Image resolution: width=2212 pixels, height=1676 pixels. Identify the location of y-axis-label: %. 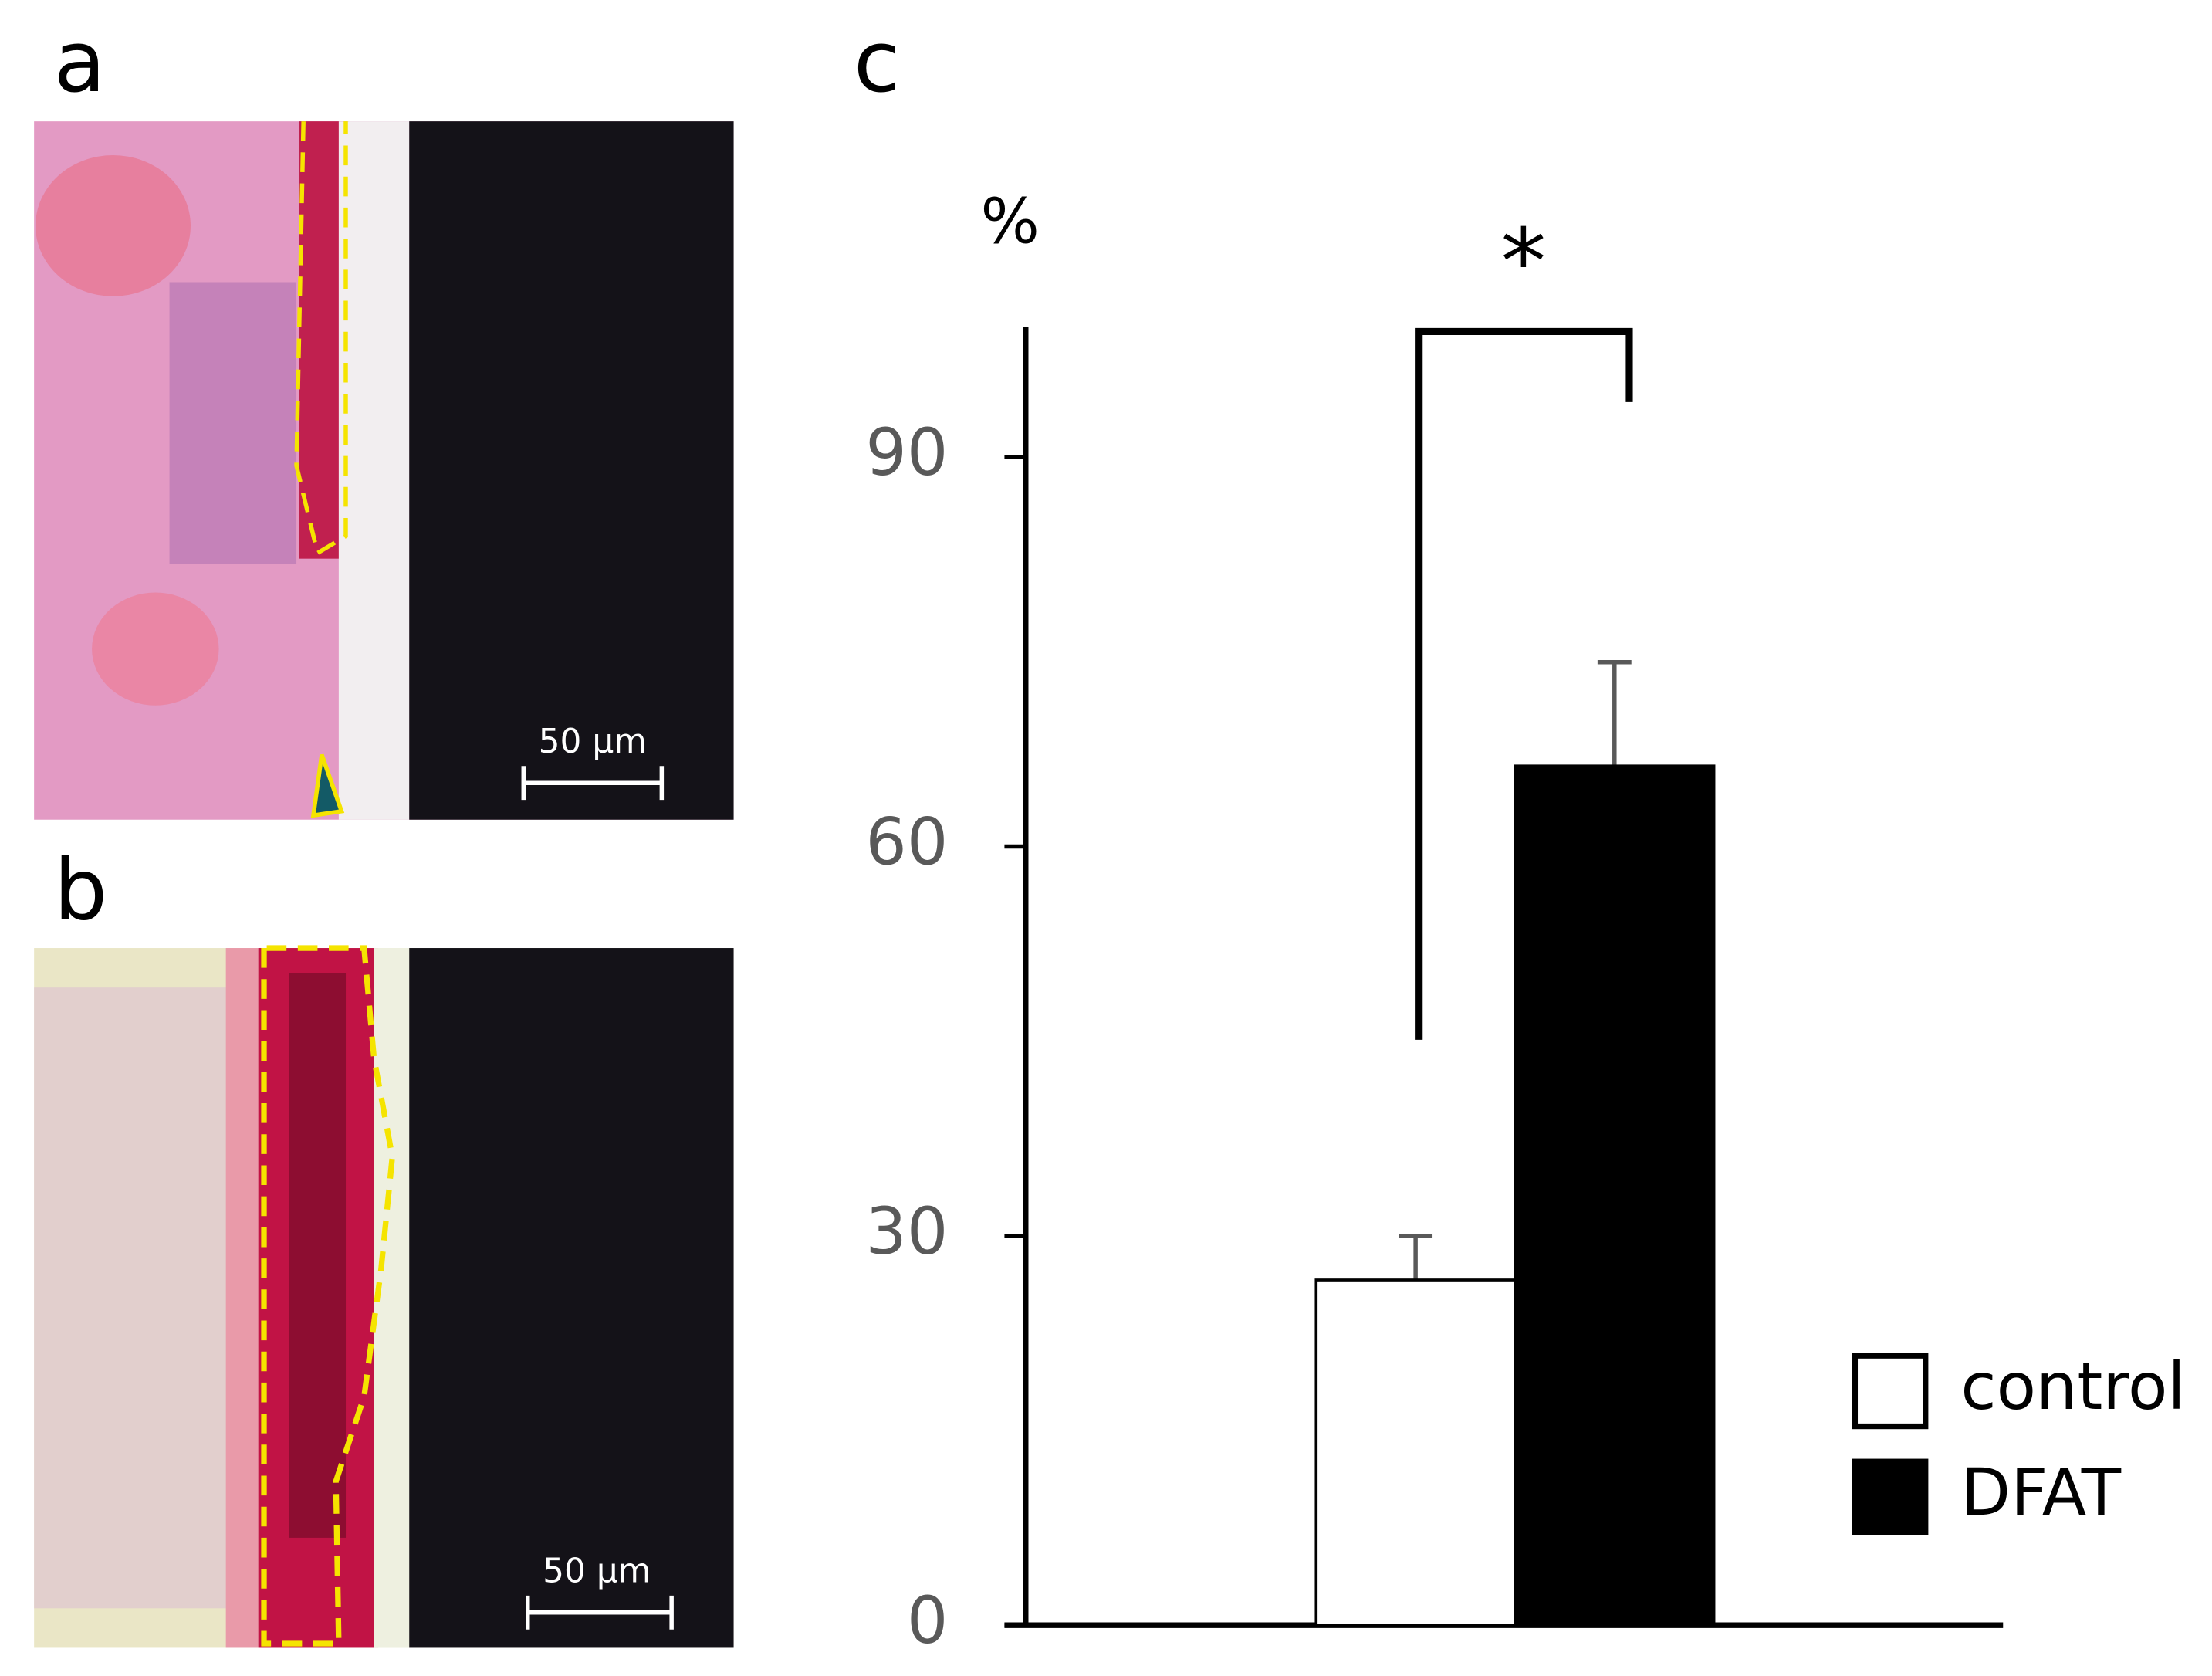
(1010, 221).